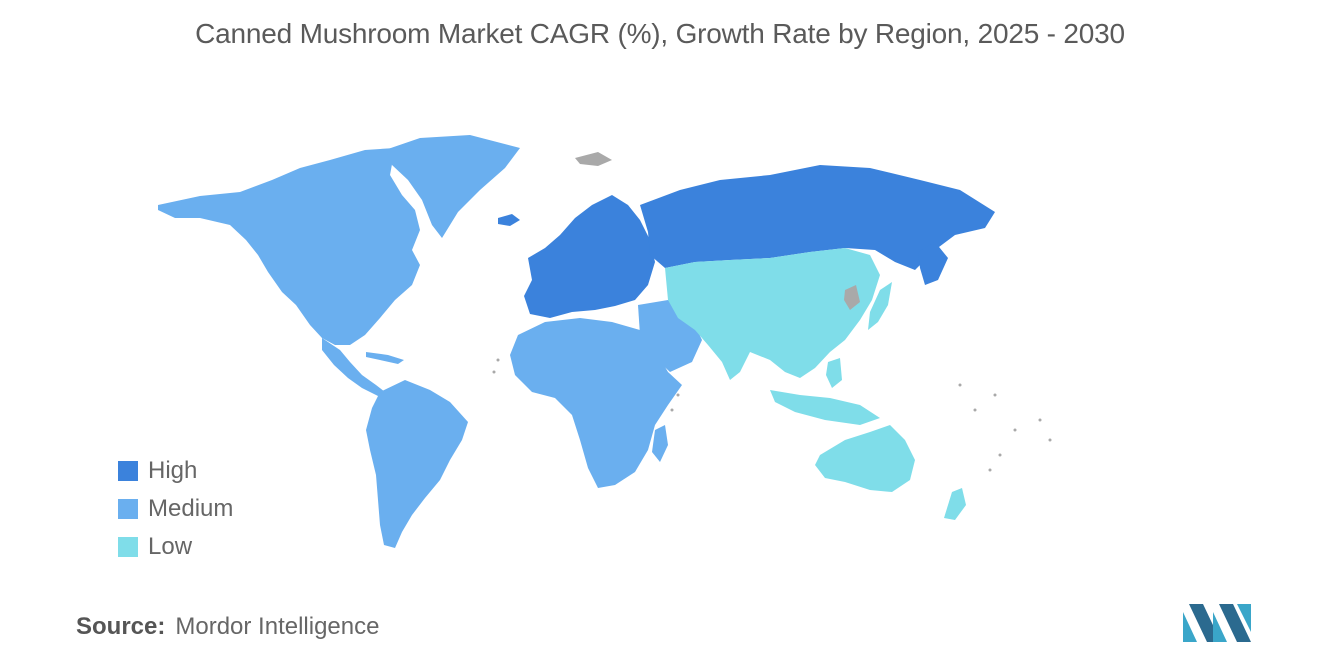 The height and width of the screenshot is (665, 1320). I want to click on legend-item-low: Low, so click(175, 547).